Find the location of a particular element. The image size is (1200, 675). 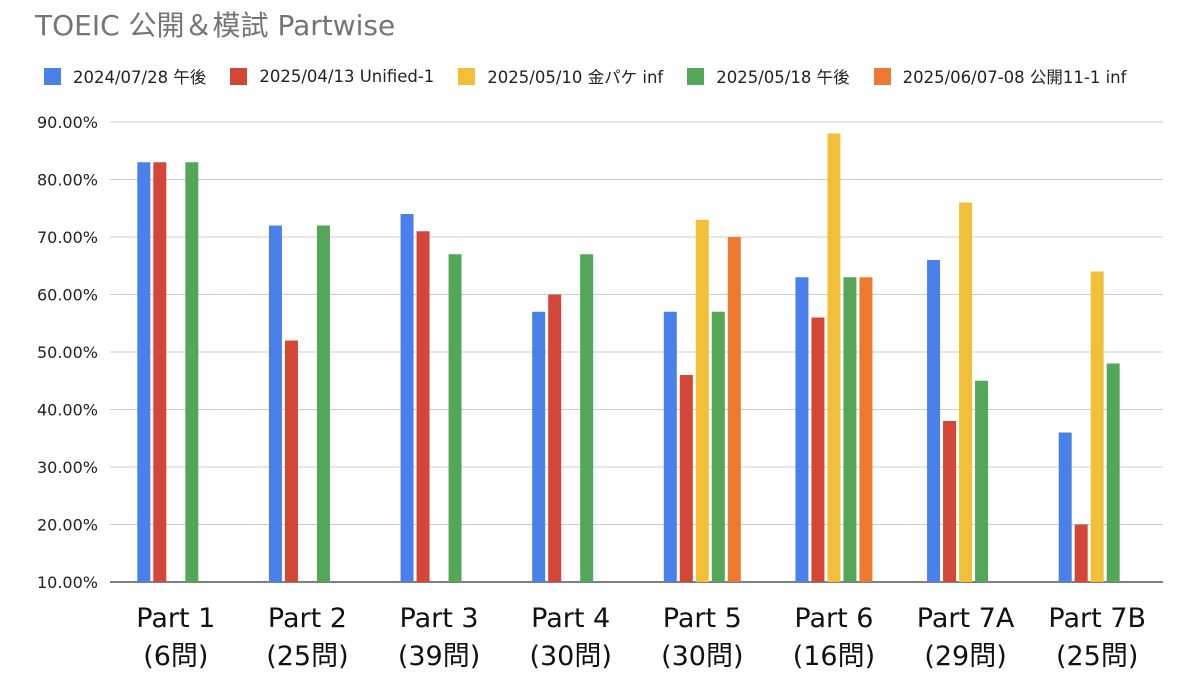

y-tick-label: 40.00% is located at coordinates (67, 410).